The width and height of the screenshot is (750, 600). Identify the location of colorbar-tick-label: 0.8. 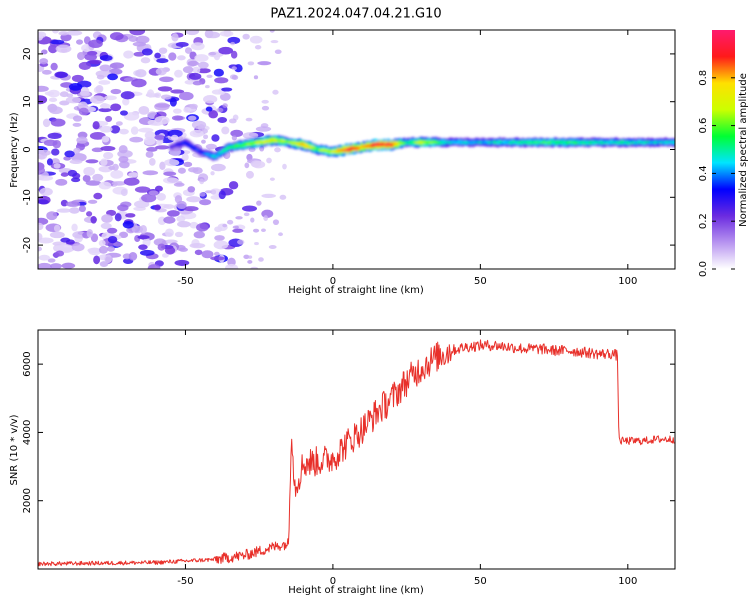
(703, 78).